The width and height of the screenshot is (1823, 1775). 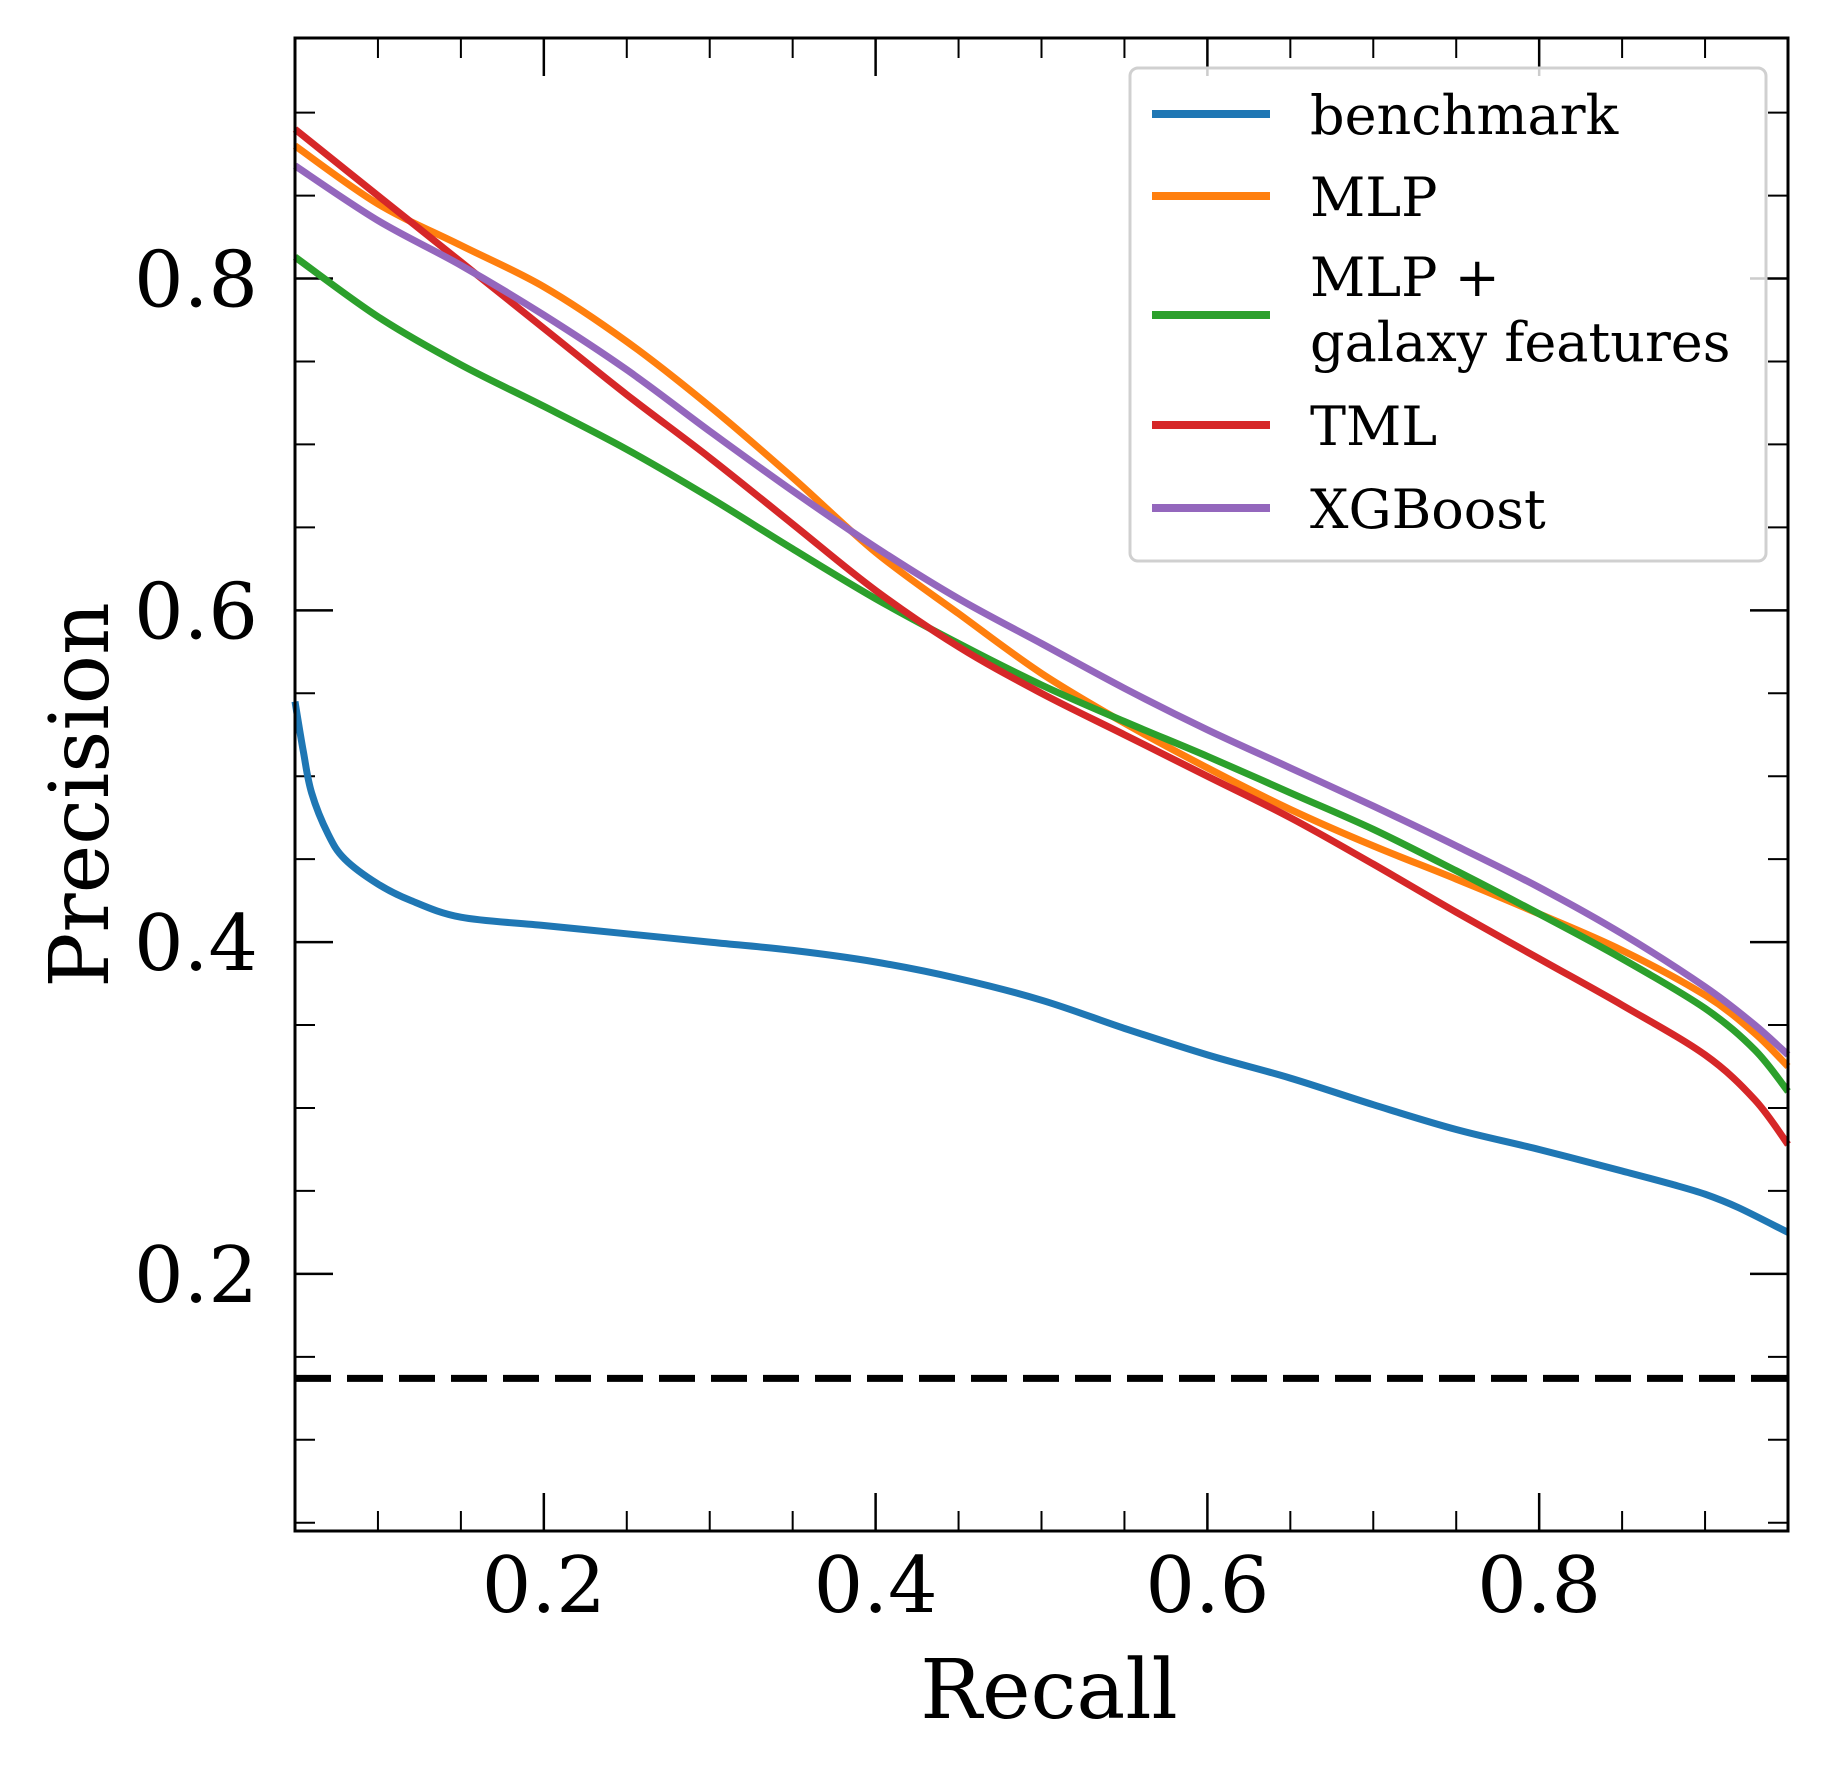 I want to click on x-tick-label: 0.6, so click(x=1207, y=1586).